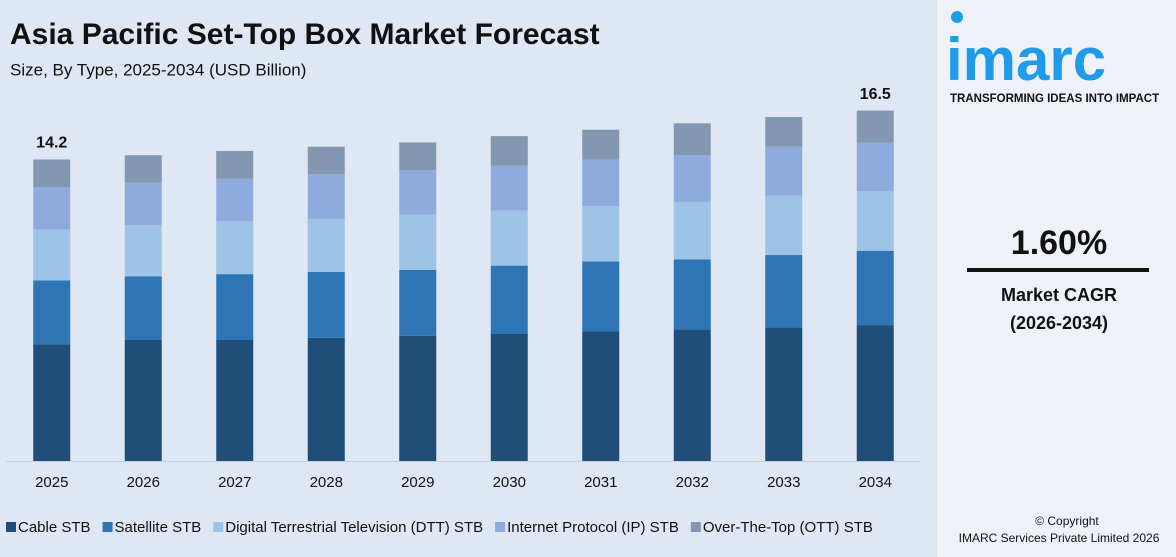 The width and height of the screenshot is (1176, 557). Describe the element at coordinates (875, 482) in the screenshot. I see `x-tick-label: 2034` at that location.